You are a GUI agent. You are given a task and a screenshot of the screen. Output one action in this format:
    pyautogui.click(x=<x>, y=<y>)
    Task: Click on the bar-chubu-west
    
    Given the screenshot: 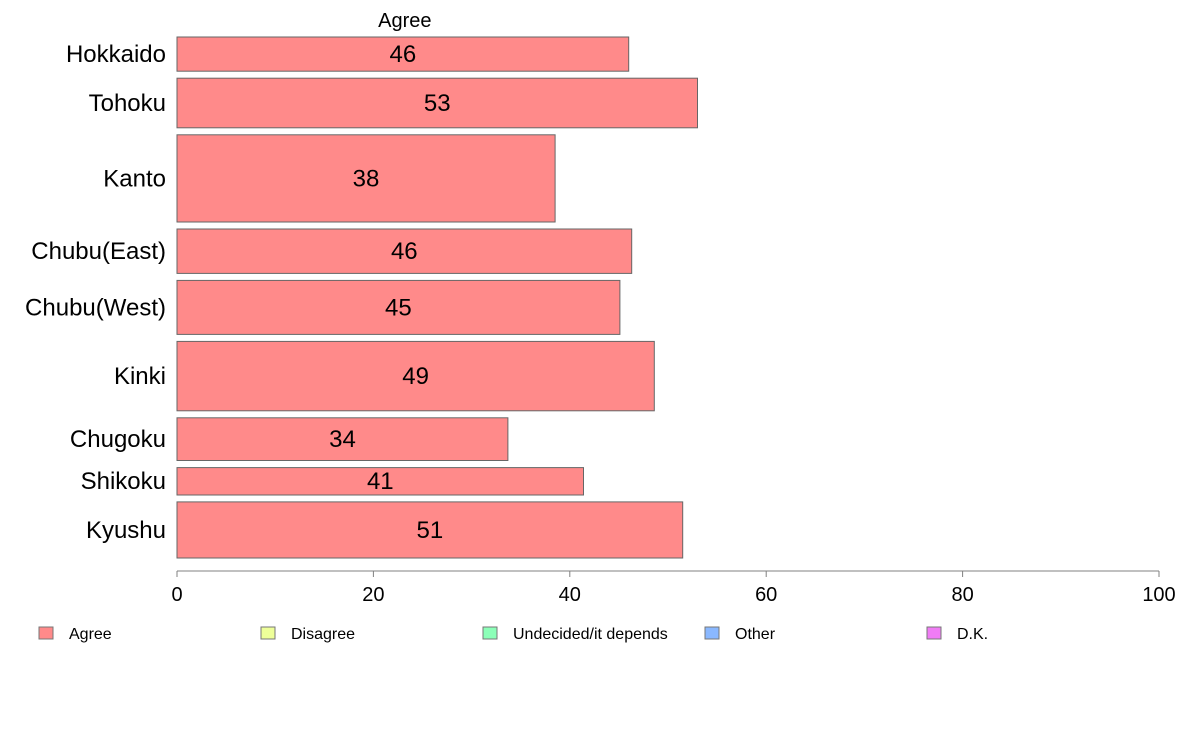 What is the action you would take?
    pyautogui.click(x=398, y=307)
    